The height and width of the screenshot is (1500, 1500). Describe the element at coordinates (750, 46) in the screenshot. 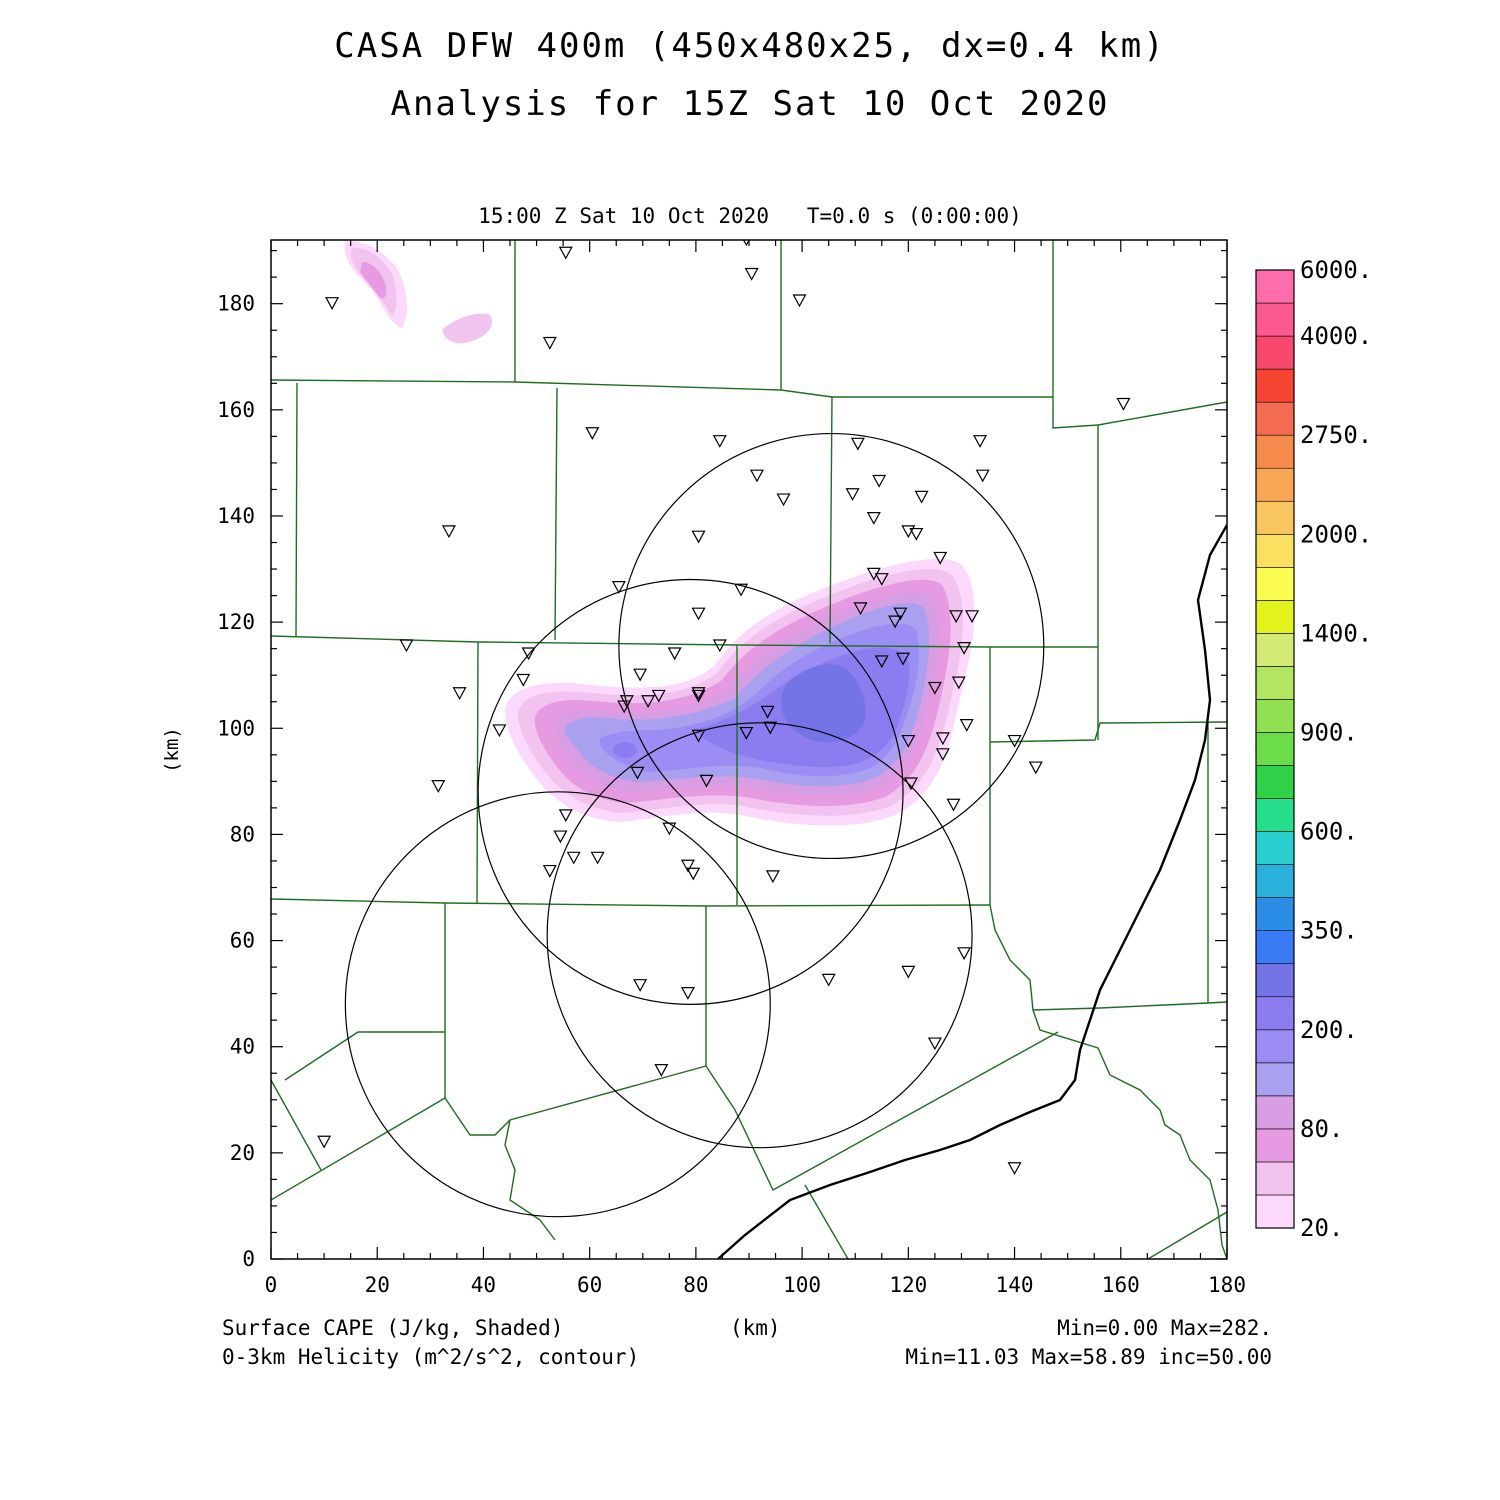

I see `map-title: CASA DFW 400m (450x480x25, dx=0.4 km)` at that location.